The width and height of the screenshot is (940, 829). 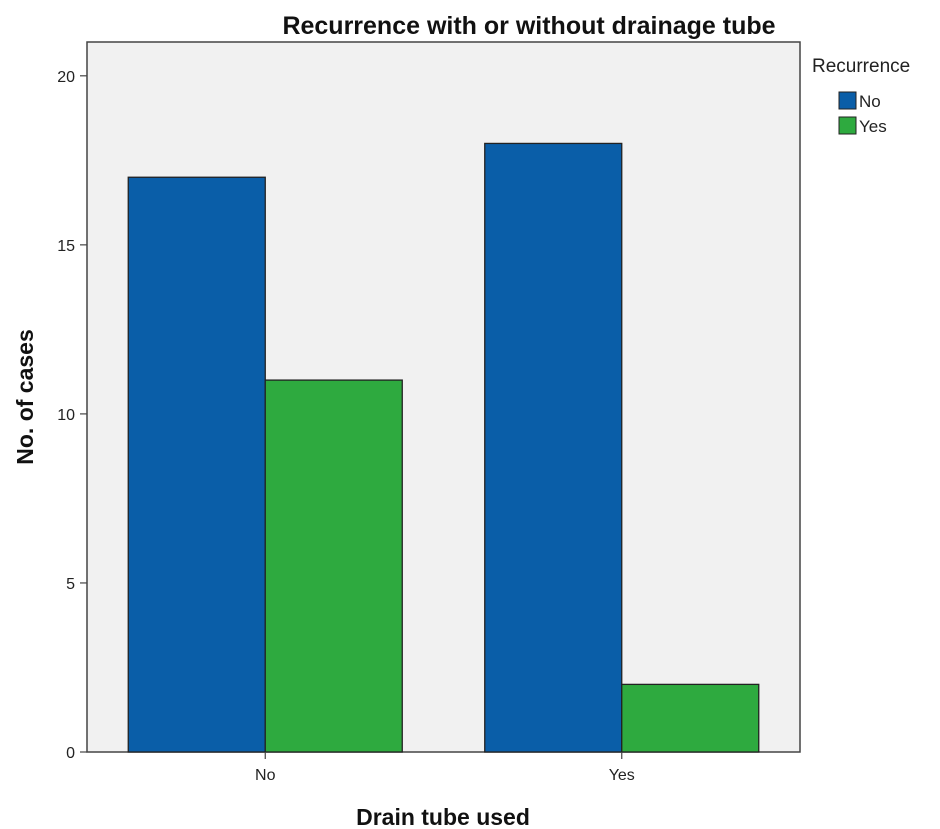 I want to click on x-axis: No Yes, so click(x=445, y=768).